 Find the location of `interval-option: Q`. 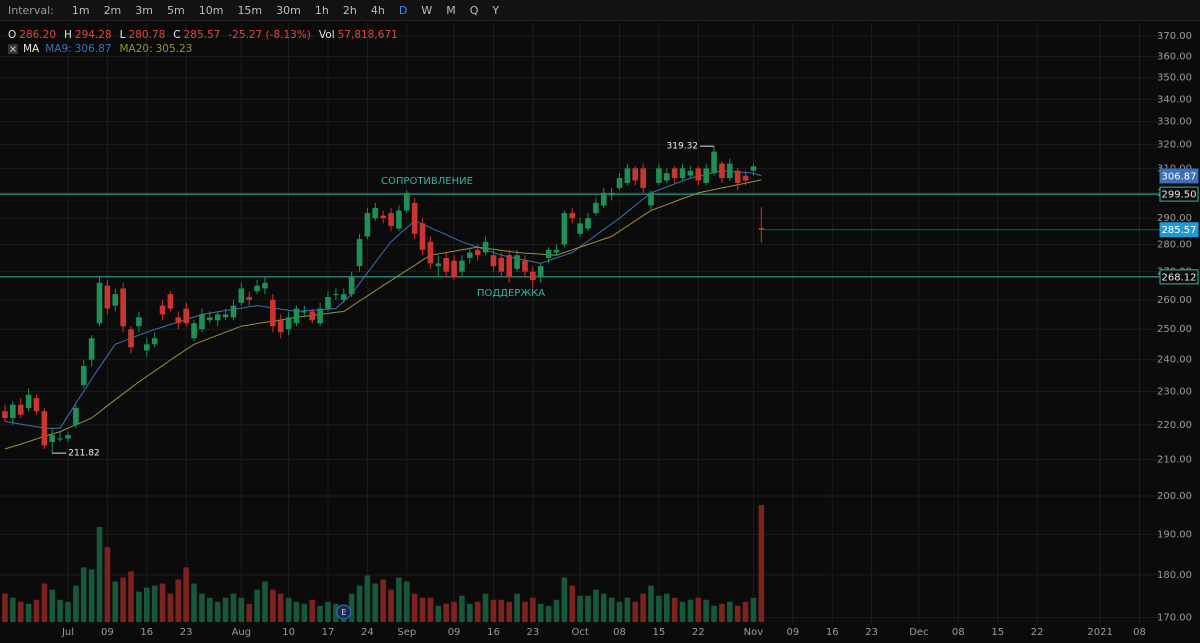

interval-option: Q is located at coordinates (474, 10).